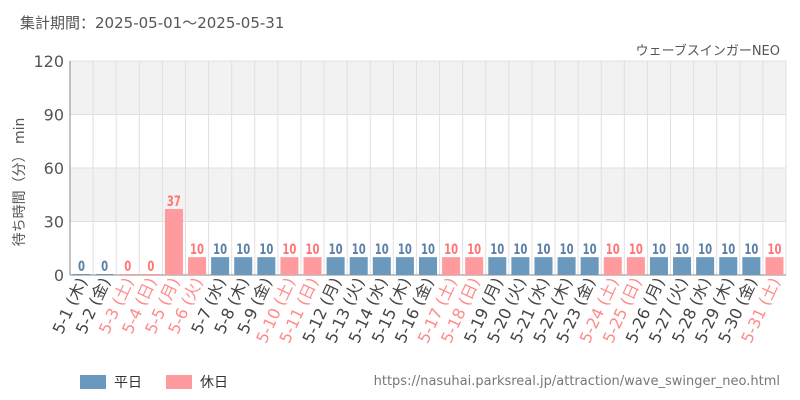  I want to click on legend-label-holiday: 休日, so click(214, 383).